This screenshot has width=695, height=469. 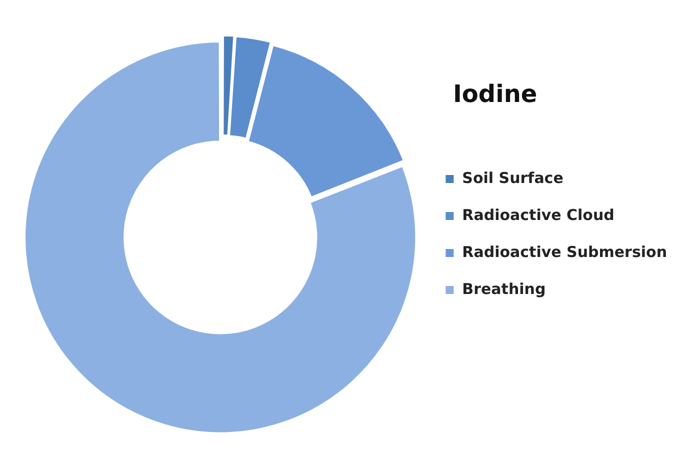 I want to click on text: Iodine, so click(x=495, y=94).